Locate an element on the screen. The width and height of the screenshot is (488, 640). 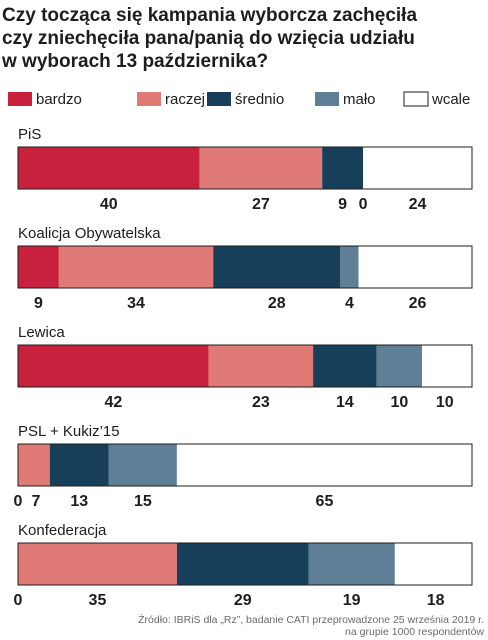
value-label-0-2: 9 is located at coordinates (342, 204).